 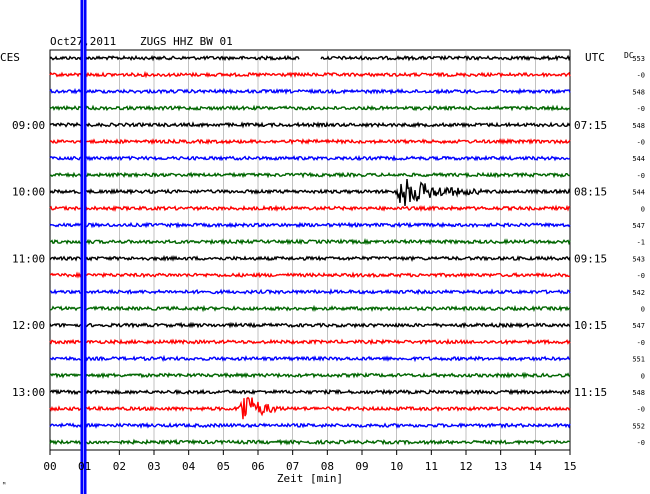 I want to click on left-time-label: 12:00, so click(x=28, y=325).